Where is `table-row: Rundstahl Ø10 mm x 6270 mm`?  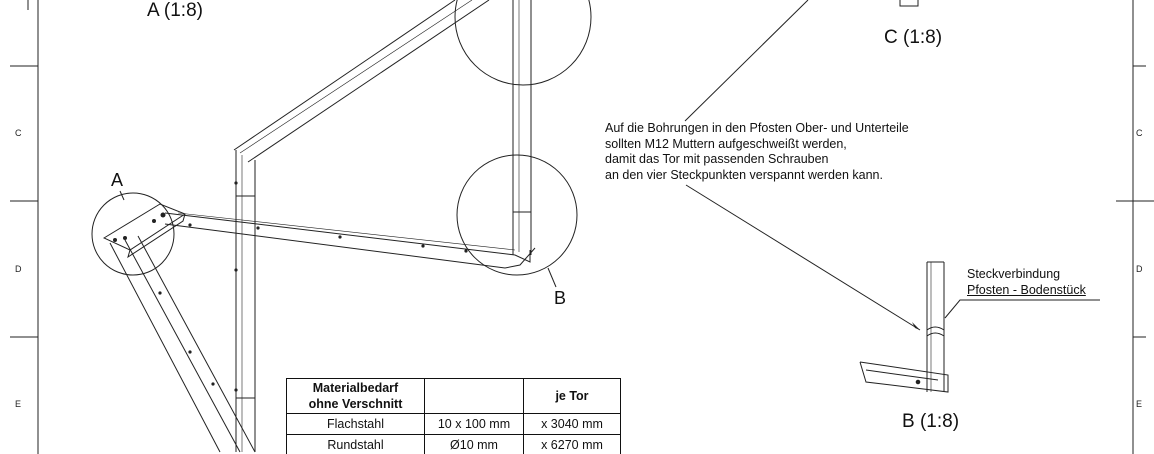 table-row: Rundstahl Ø10 mm x 6270 mm is located at coordinates (453, 444).